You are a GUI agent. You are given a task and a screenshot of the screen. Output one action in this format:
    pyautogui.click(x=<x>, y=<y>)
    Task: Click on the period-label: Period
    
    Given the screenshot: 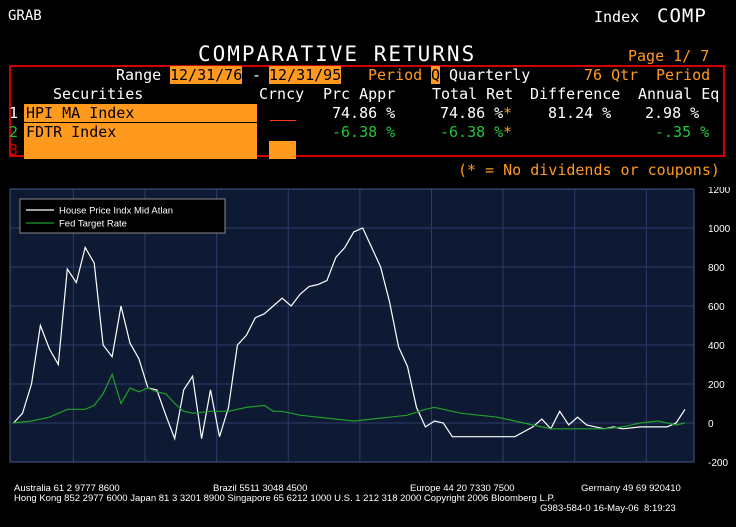 What is the action you would take?
    pyautogui.click(x=395, y=75)
    